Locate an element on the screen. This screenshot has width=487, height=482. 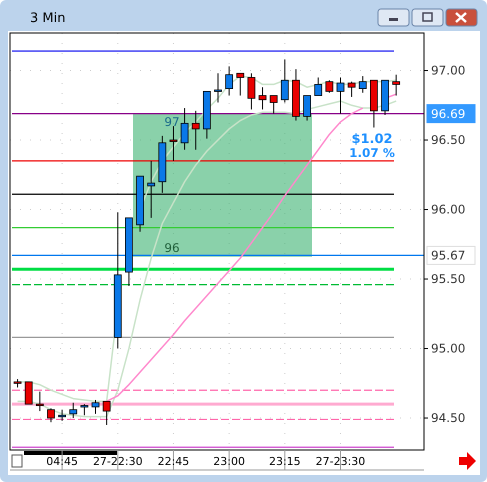
y-tick-label: 97.00 is located at coordinates (448, 71).